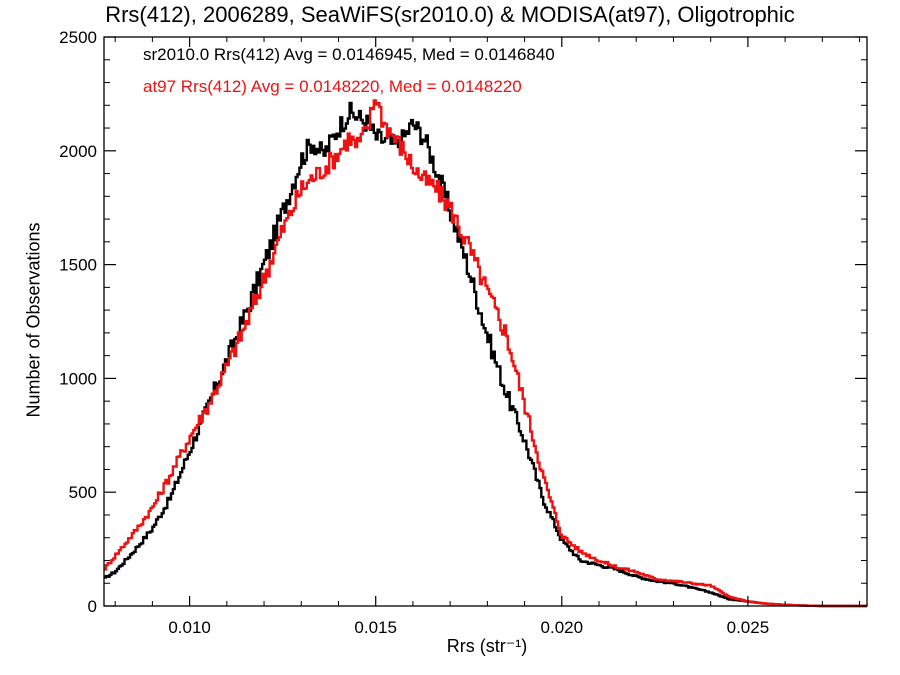 The image size is (900, 675). Describe the element at coordinates (562, 627) in the screenshot. I see `x-tick-label: 0.020` at that location.